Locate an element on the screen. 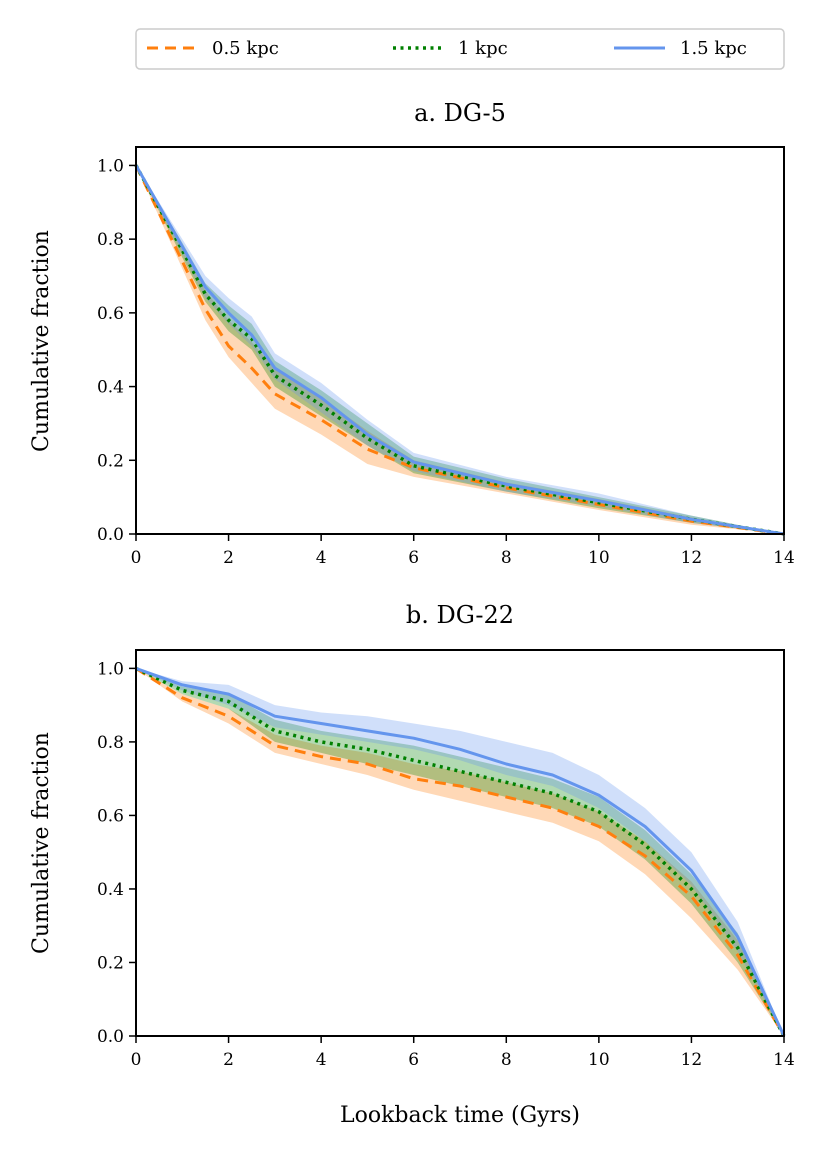 The width and height of the screenshot is (829, 1159). panel-b-xlabel: Lookback time (Gyrs) is located at coordinates (460, 1115).